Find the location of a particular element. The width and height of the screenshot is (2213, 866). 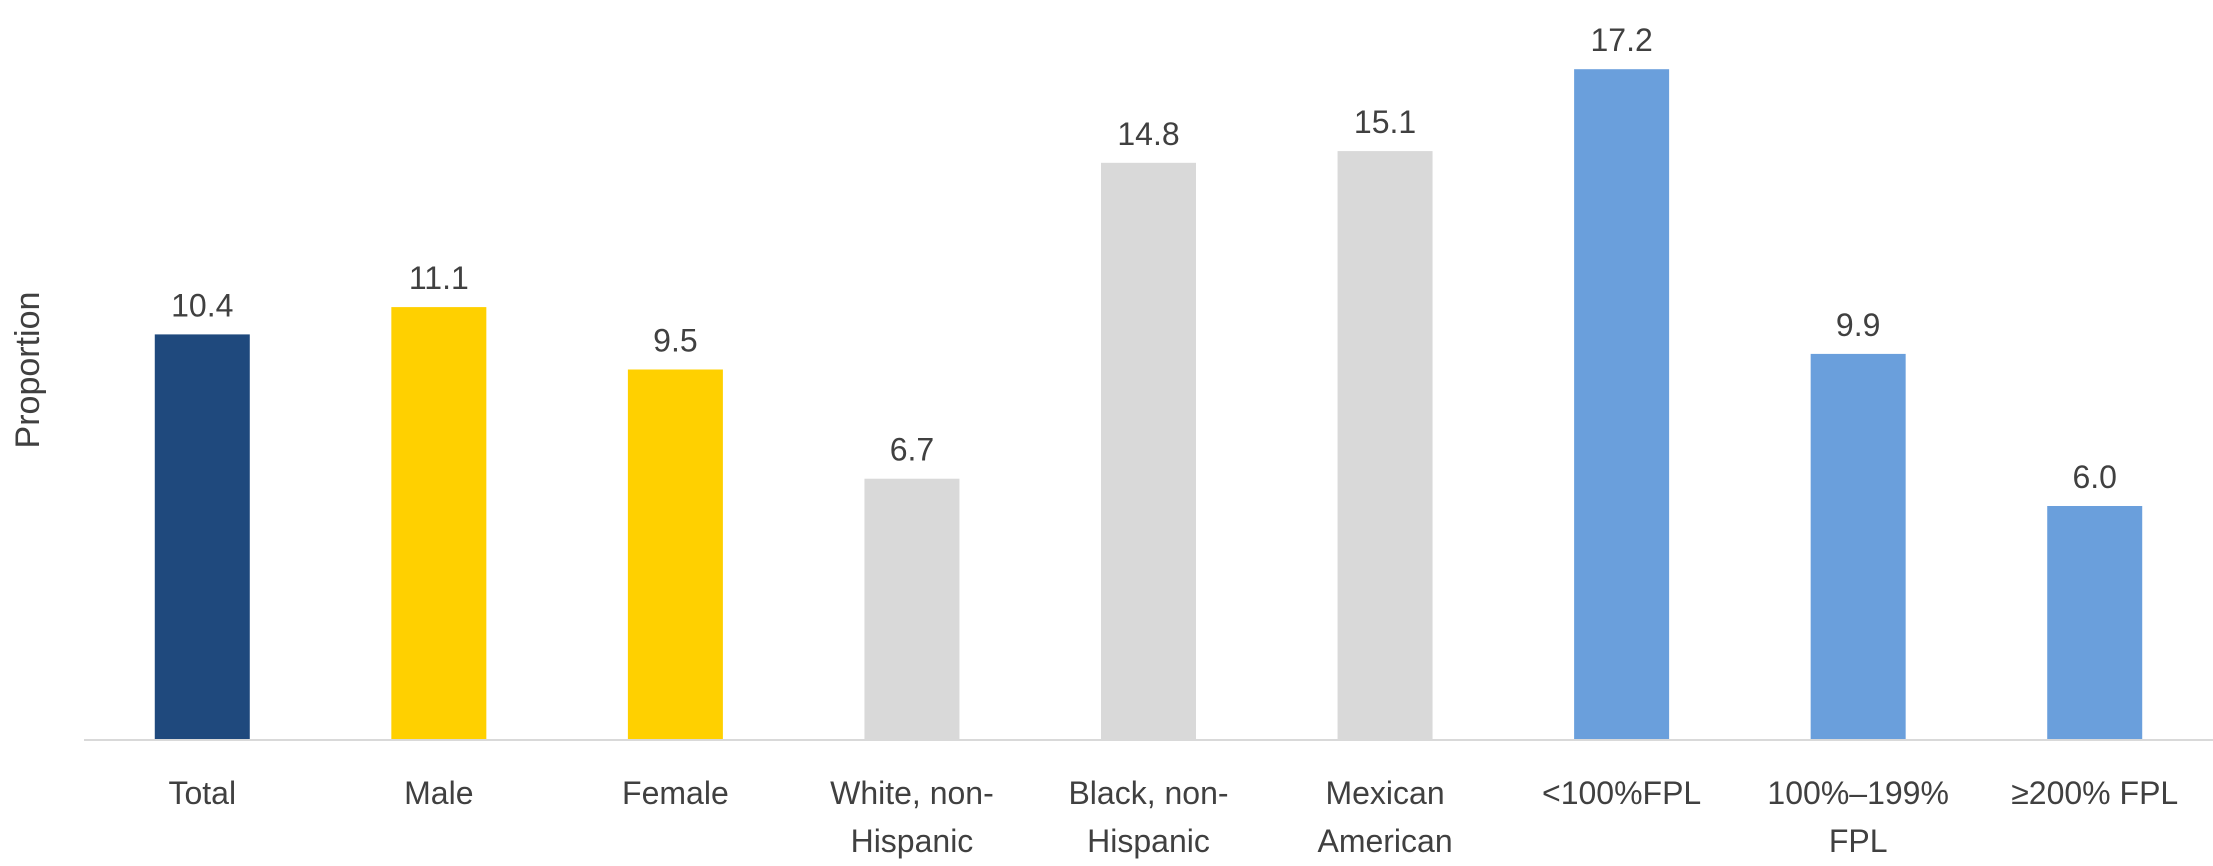

bar-value-label: 15.1 is located at coordinates (1385, 122).